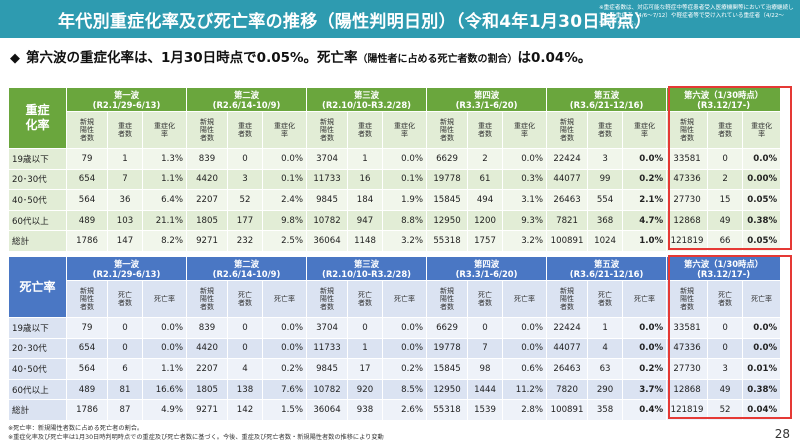 The image size is (800, 448). I want to click on severity-cell: 4.7%, so click(645, 220).